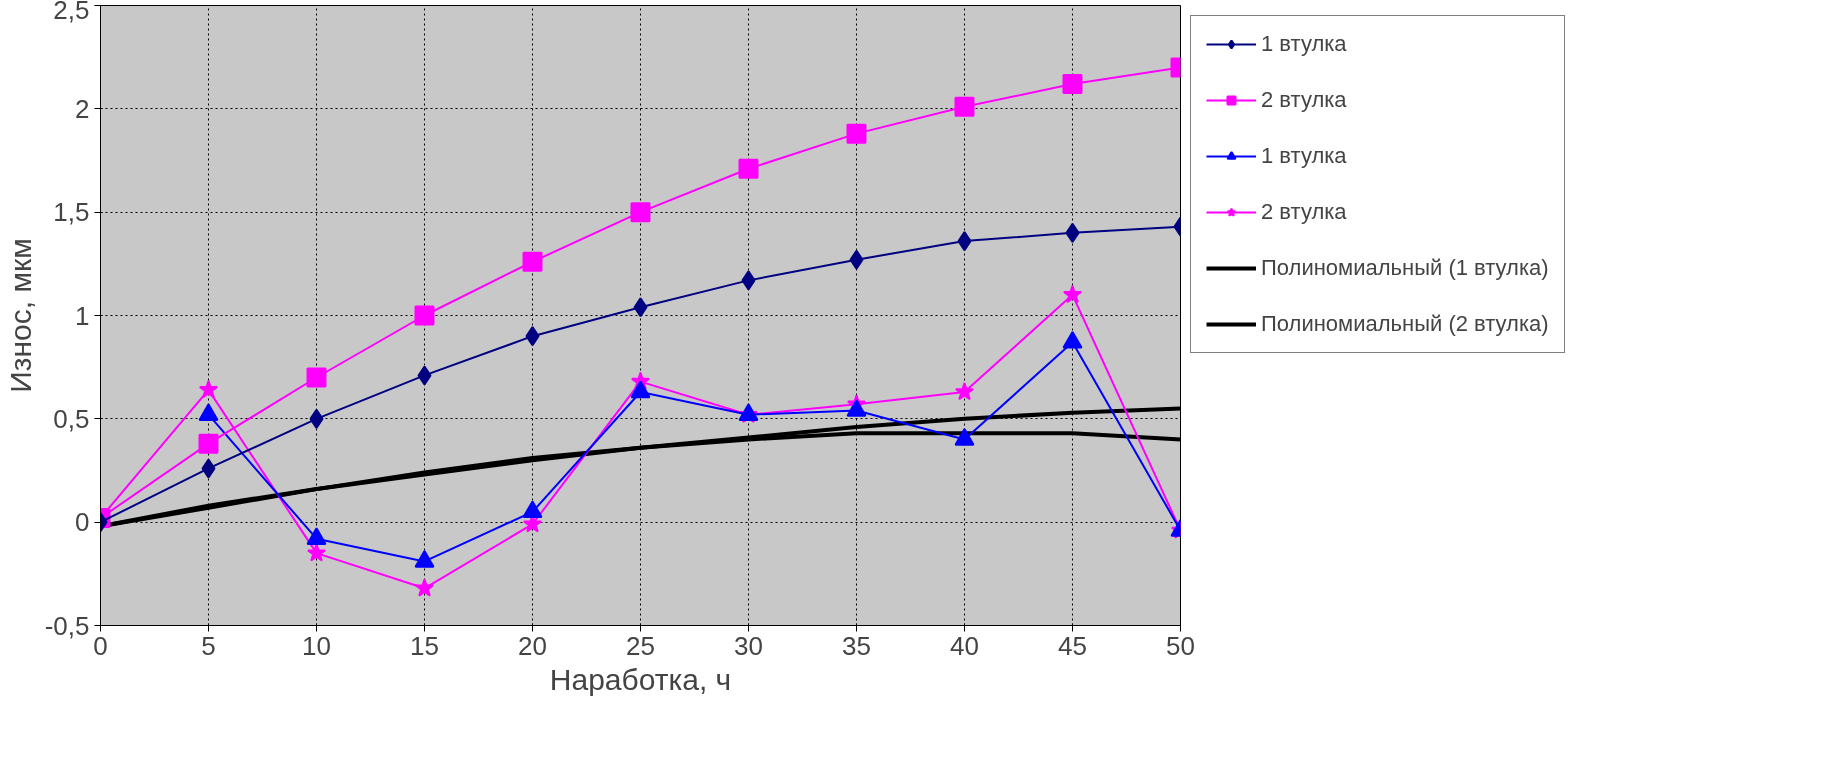  I want to click on y-tick-label: 1, so click(82, 315).